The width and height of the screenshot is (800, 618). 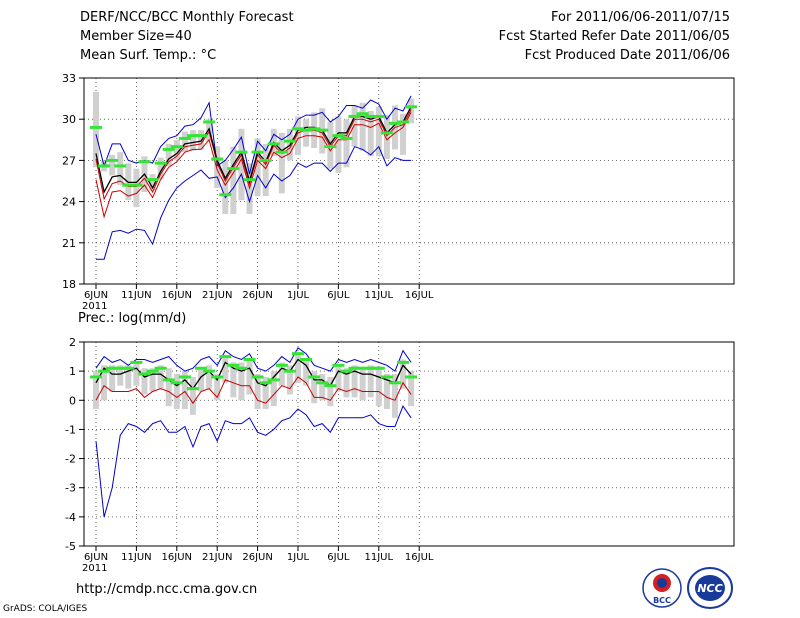 What do you see at coordinates (253, 165) in the screenshot?
I see `series-min` at bounding box center [253, 165].